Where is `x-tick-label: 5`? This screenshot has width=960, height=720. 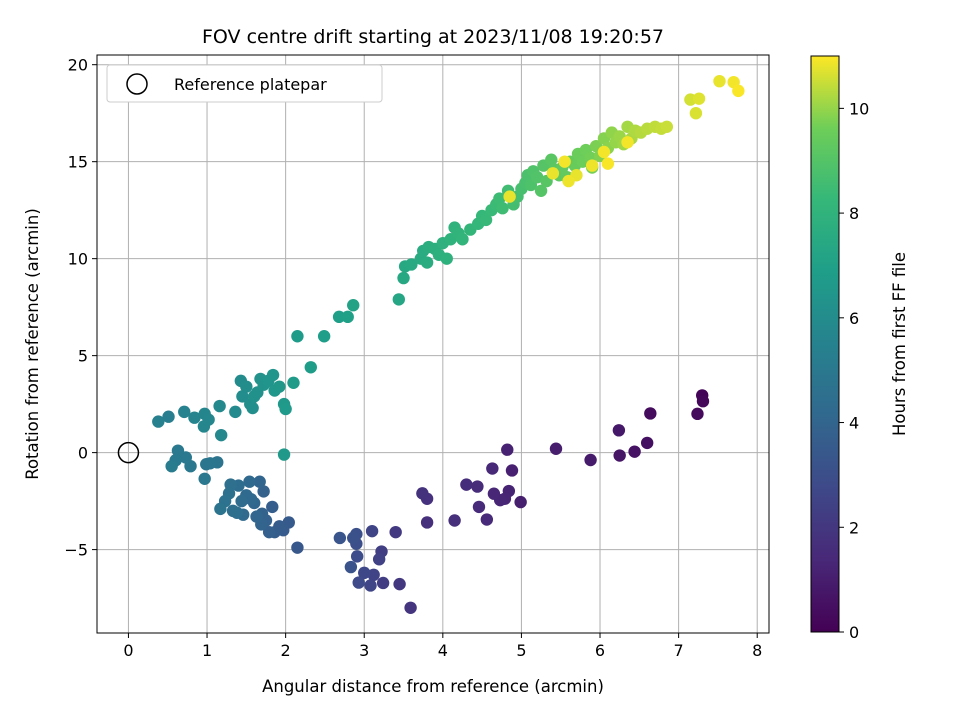
x-tick-label: 5 is located at coordinates (521, 650).